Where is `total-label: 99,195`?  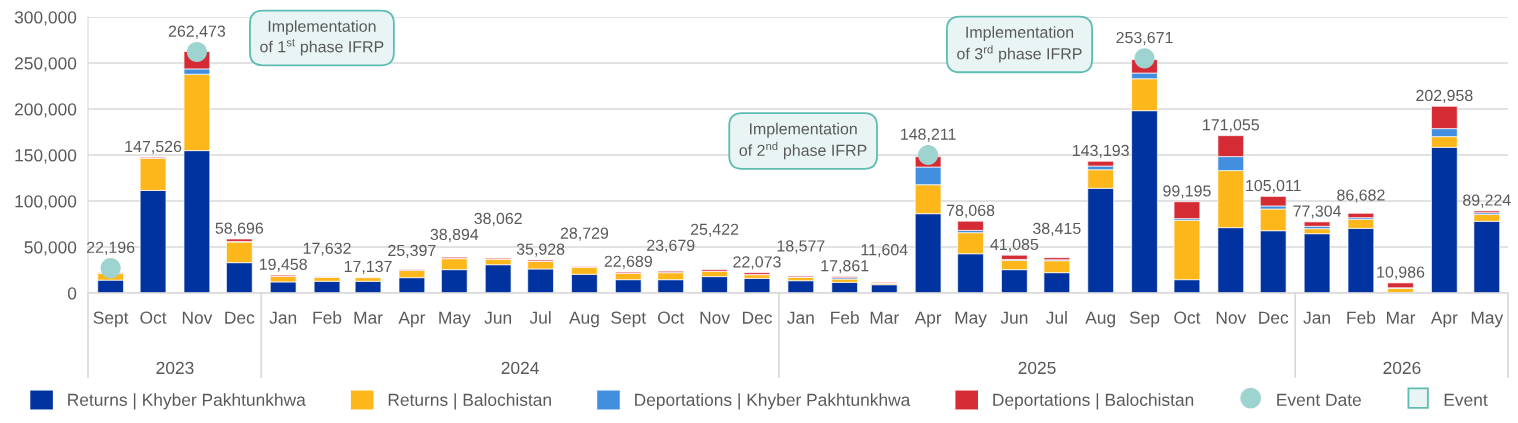 total-label: 99,195 is located at coordinates (1187, 192).